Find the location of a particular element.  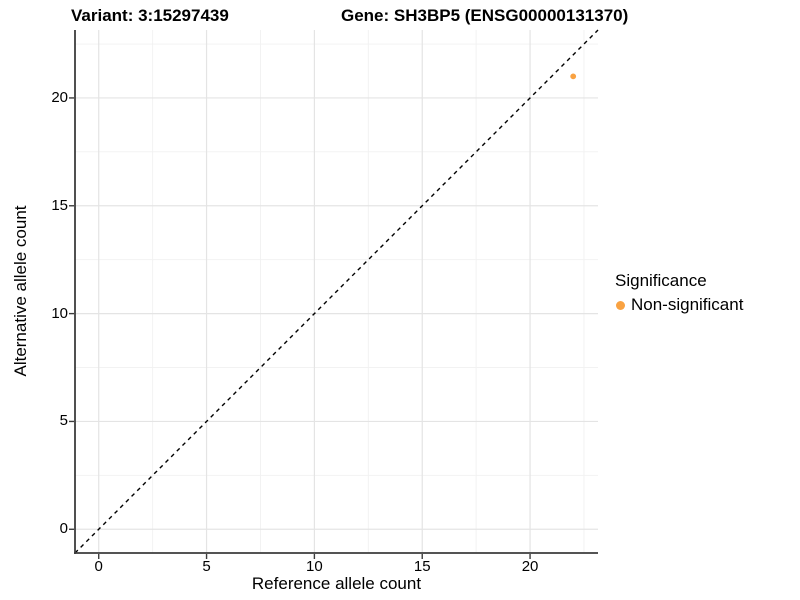

x-tick-label-20: 20 is located at coordinates (530, 566).